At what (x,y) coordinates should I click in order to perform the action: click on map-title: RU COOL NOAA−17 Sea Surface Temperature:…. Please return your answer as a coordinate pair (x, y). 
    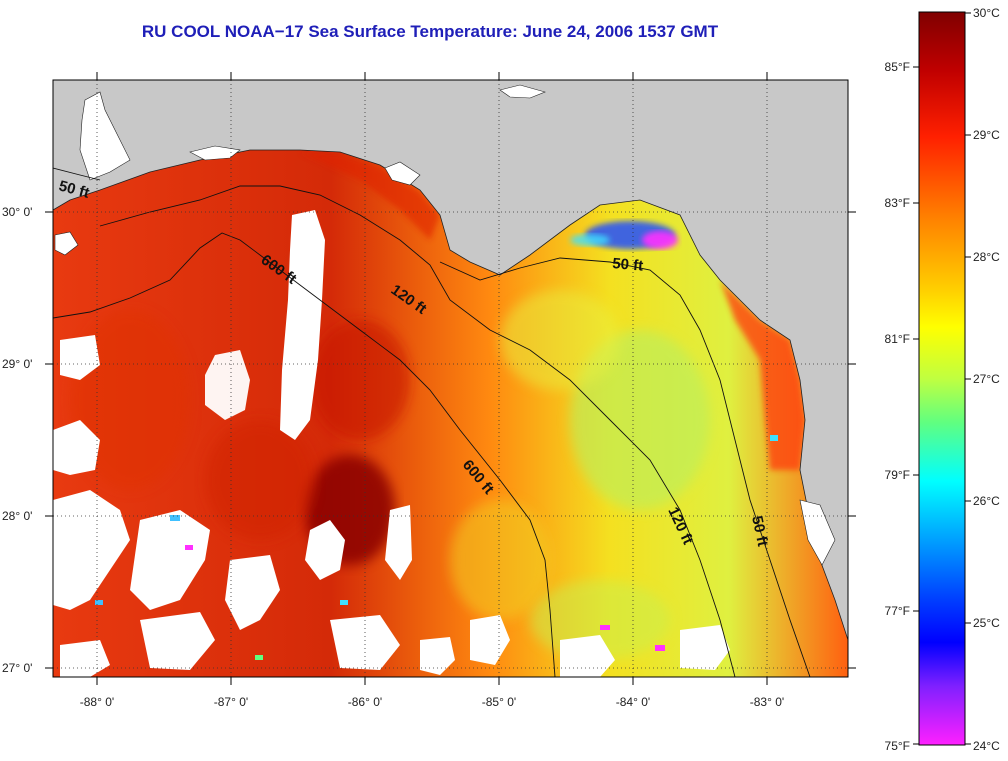
    Looking at the image, I should click on (430, 31).